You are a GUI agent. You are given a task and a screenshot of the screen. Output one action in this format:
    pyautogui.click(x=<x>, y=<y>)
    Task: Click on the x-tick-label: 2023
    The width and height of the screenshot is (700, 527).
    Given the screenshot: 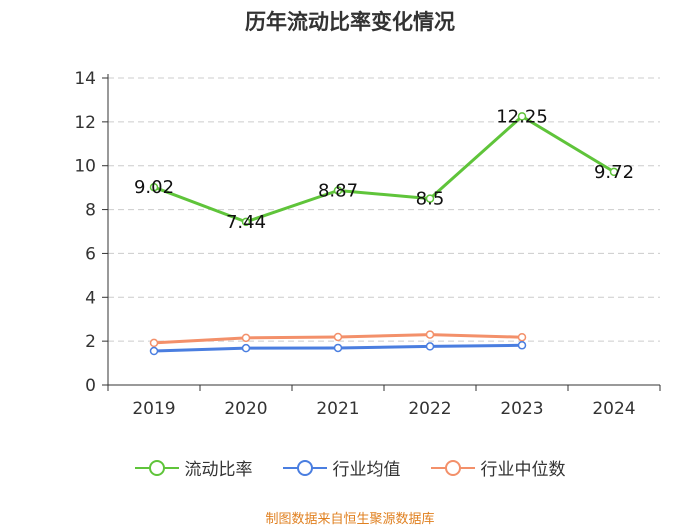 What is the action you would take?
    pyautogui.click(x=521, y=409)
    